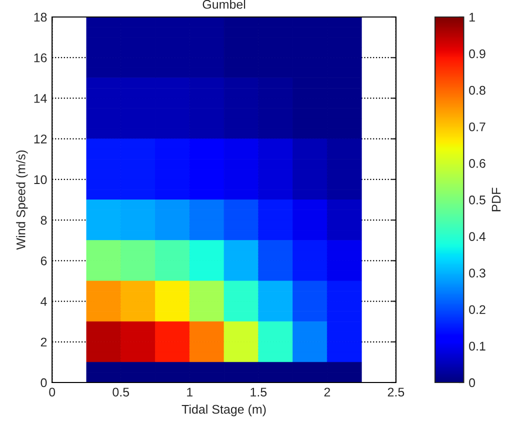  What do you see at coordinates (258, 392) in the screenshot?
I see `x-tick-label: 1.5` at bounding box center [258, 392].